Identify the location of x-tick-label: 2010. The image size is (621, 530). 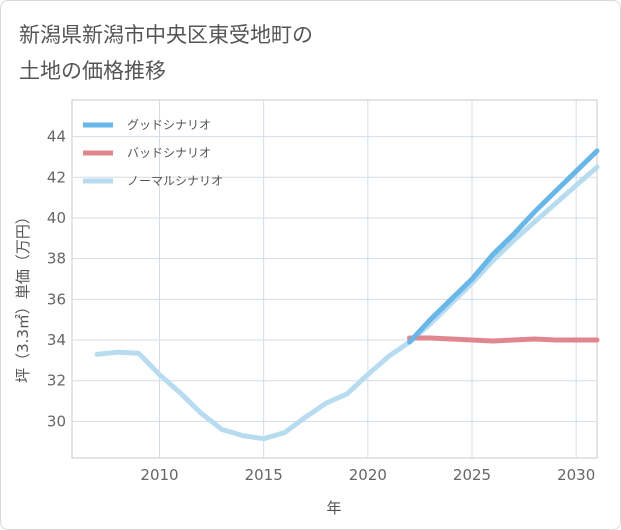
(159, 475).